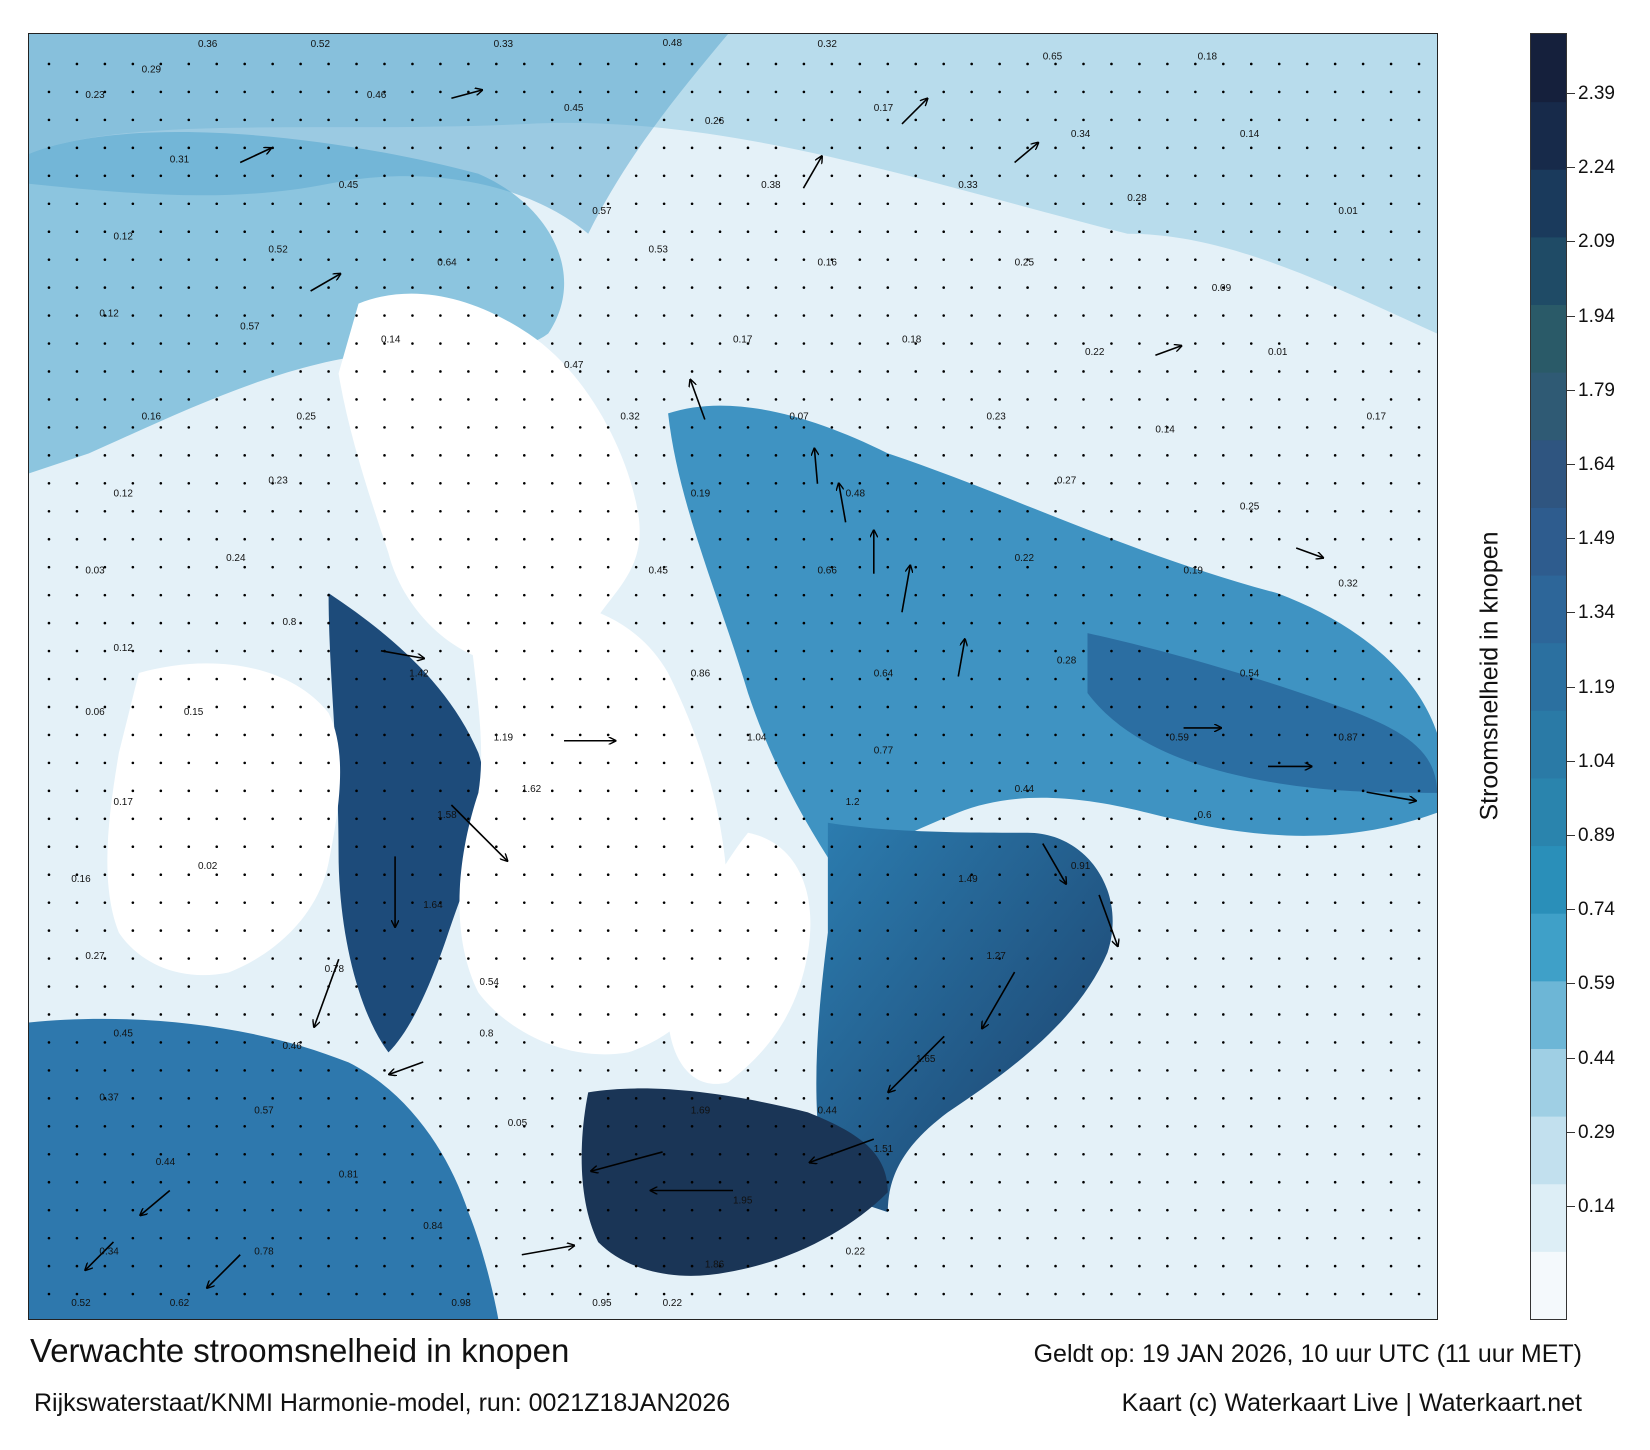 Image resolution: width=1650 pixels, height=1450 pixels. I want to click on legend-tick-label: 1.64, so click(1596, 464).